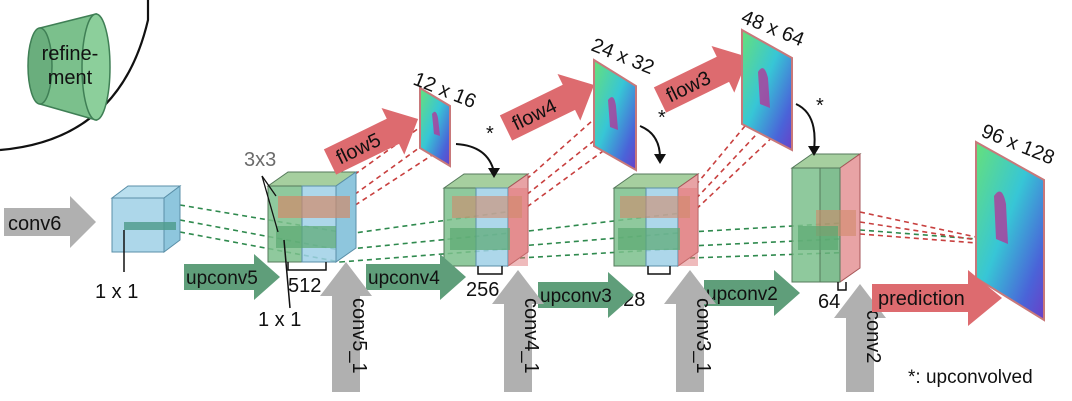 This screenshot has height=401, width=1072. What do you see at coordinates (116, 292) in the screenshot?
I see `one-by-one-label-a: 1 x 1` at bounding box center [116, 292].